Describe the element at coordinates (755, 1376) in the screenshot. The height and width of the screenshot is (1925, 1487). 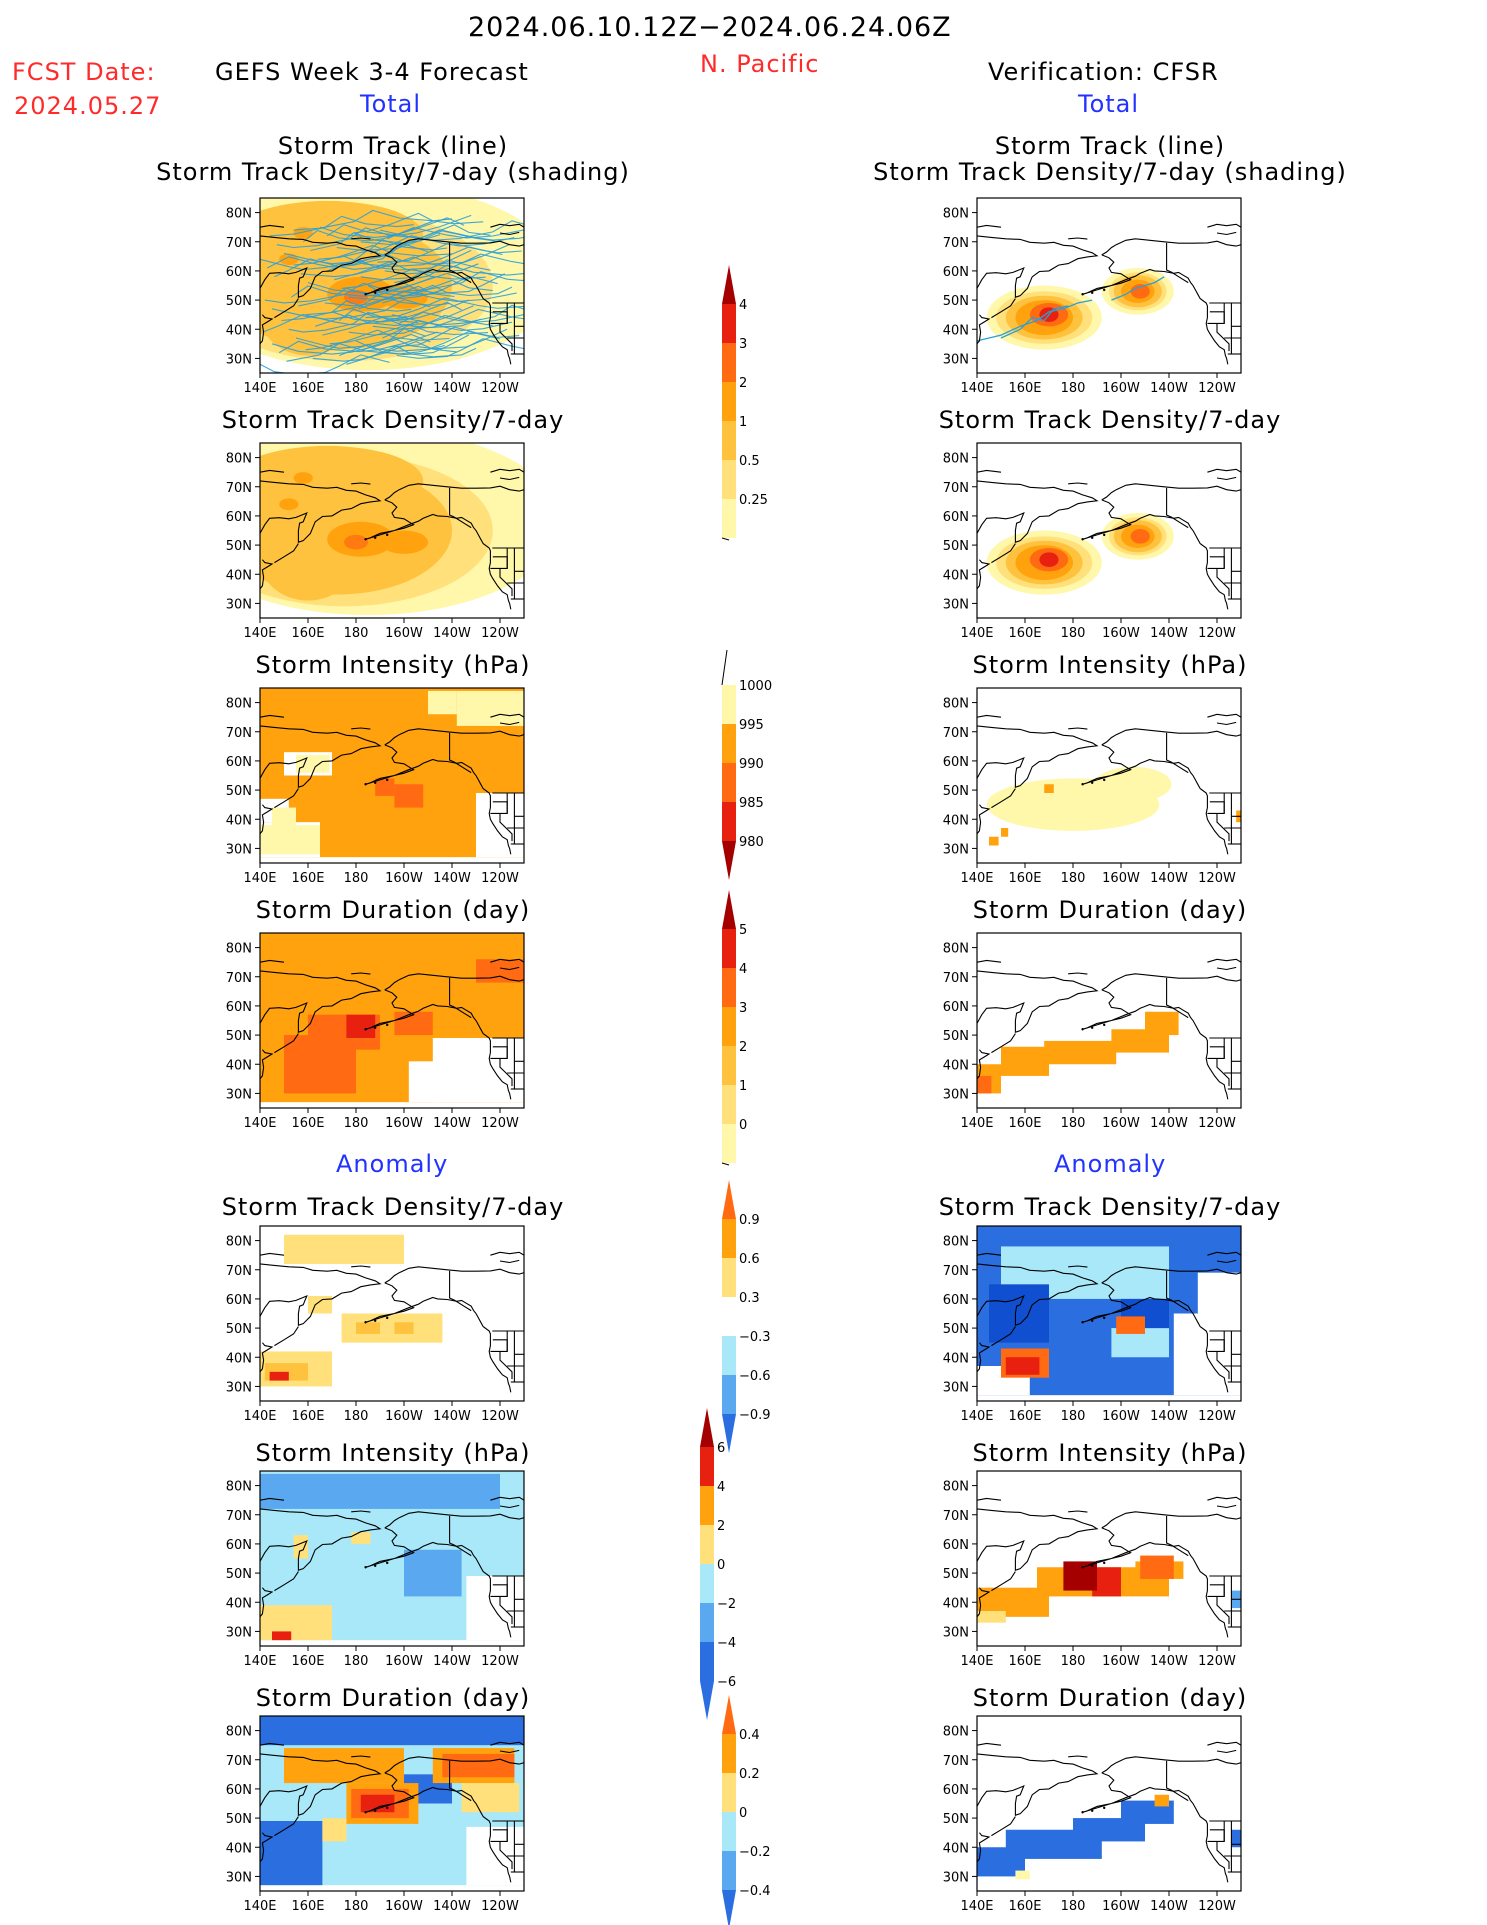
I see `colorbar-label: −0.6` at that location.